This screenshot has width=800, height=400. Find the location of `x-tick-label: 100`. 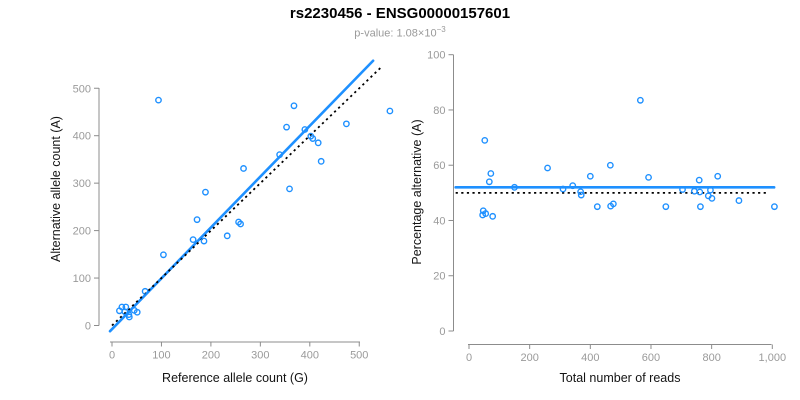

x-tick-label: 100 is located at coordinates (161, 356).